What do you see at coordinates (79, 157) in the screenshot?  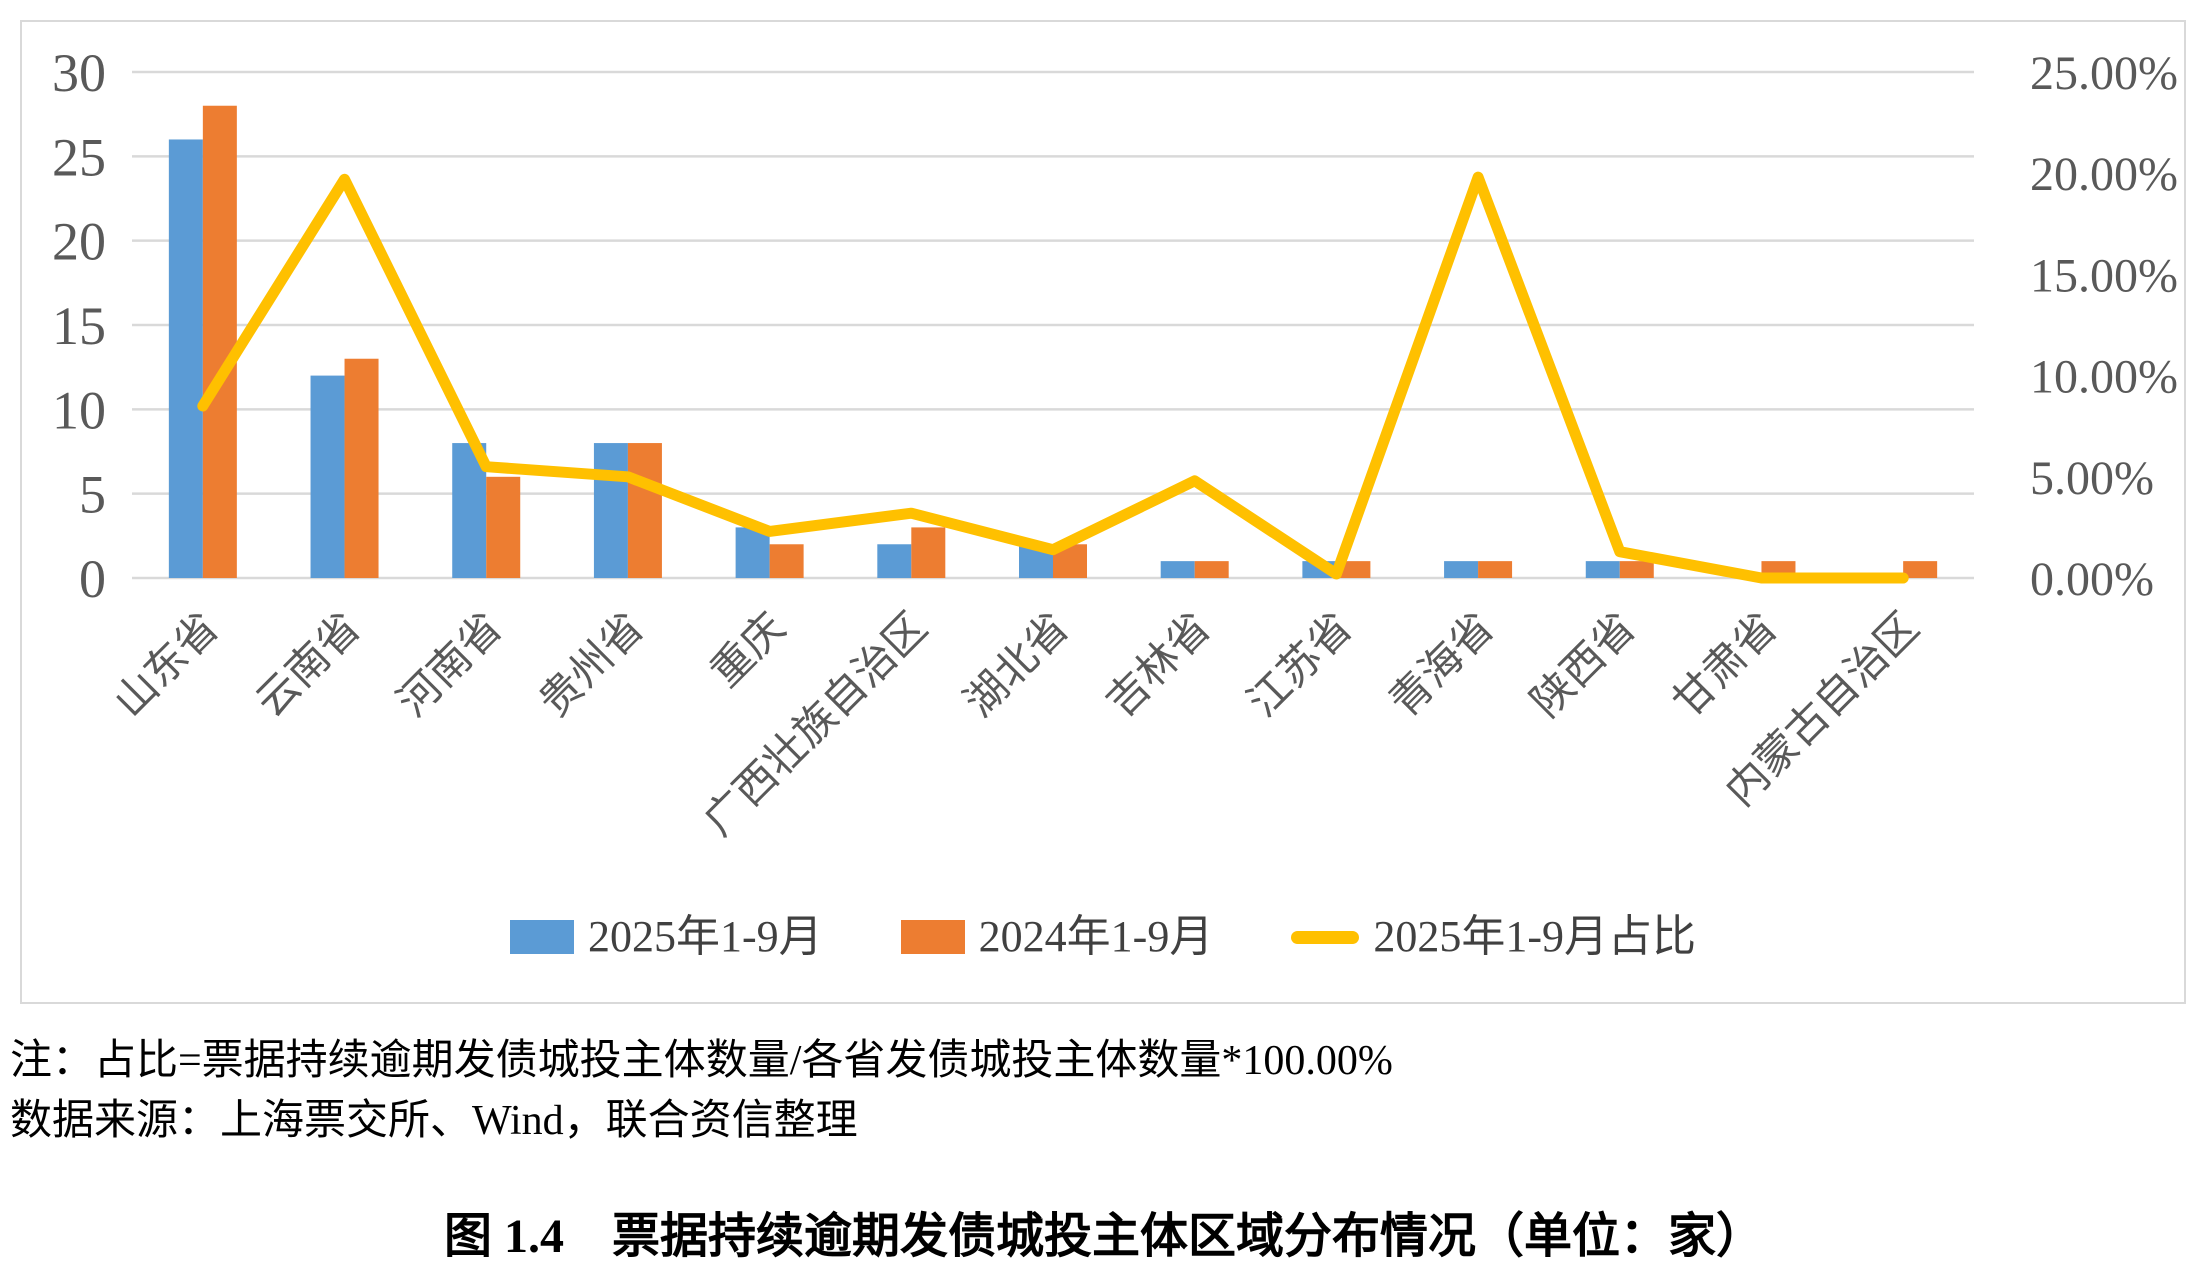 I see `left-axis-tick: 25` at bounding box center [79, 157].